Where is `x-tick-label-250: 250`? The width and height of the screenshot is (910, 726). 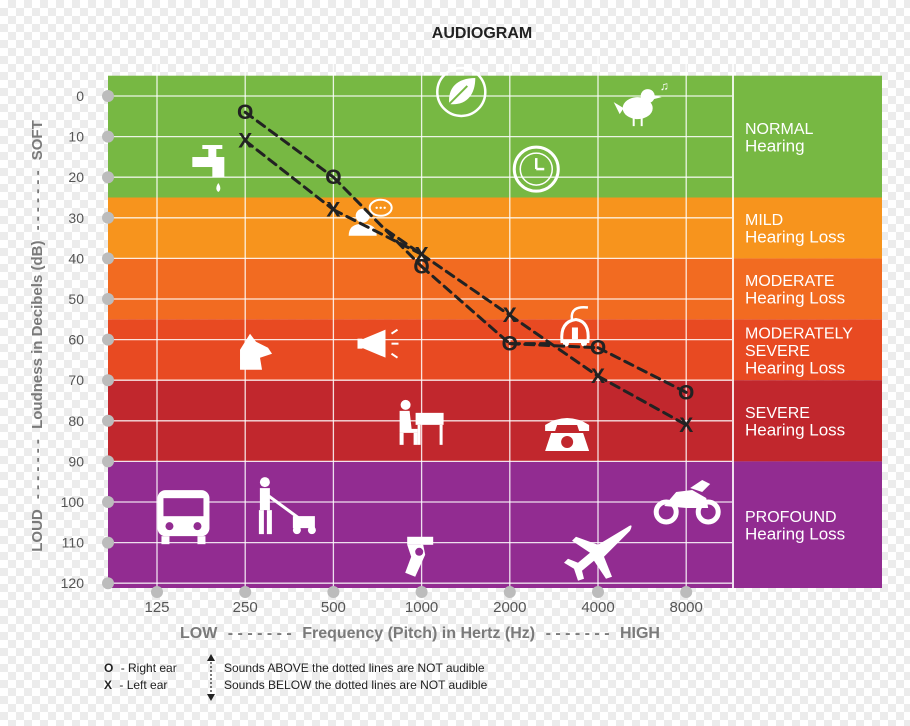
x-tick-label-250: 250 is located at coordinates (245, 607).